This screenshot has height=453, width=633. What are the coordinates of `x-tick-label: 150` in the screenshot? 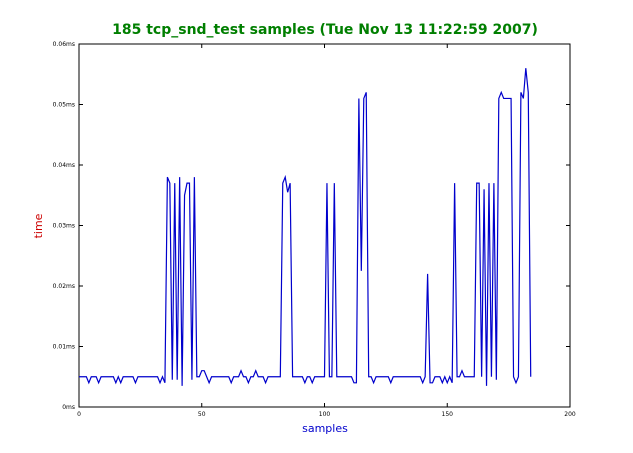 It's located at (448, 414).